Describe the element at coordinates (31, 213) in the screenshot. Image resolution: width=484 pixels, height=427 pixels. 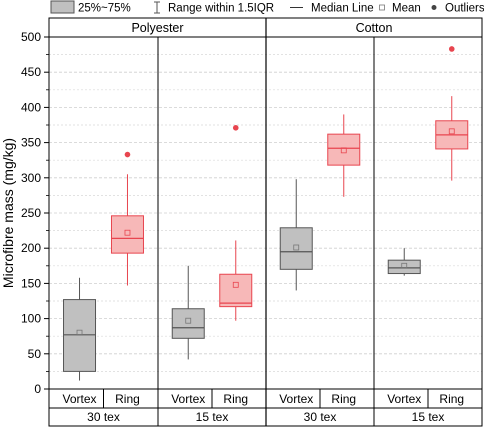
I see `y-tick-label: 250` at that location.